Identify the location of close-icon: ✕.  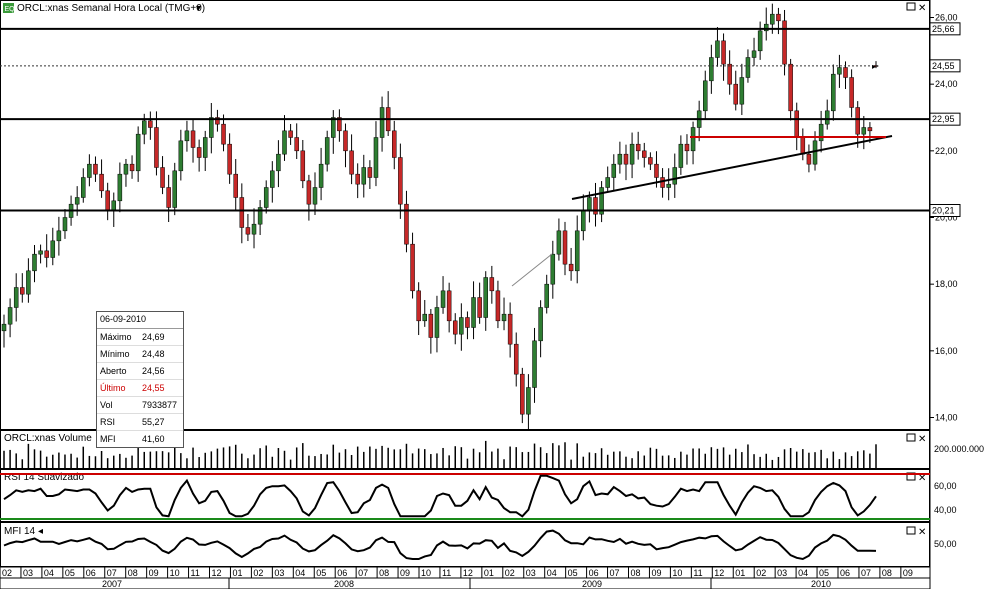
(922, 8).